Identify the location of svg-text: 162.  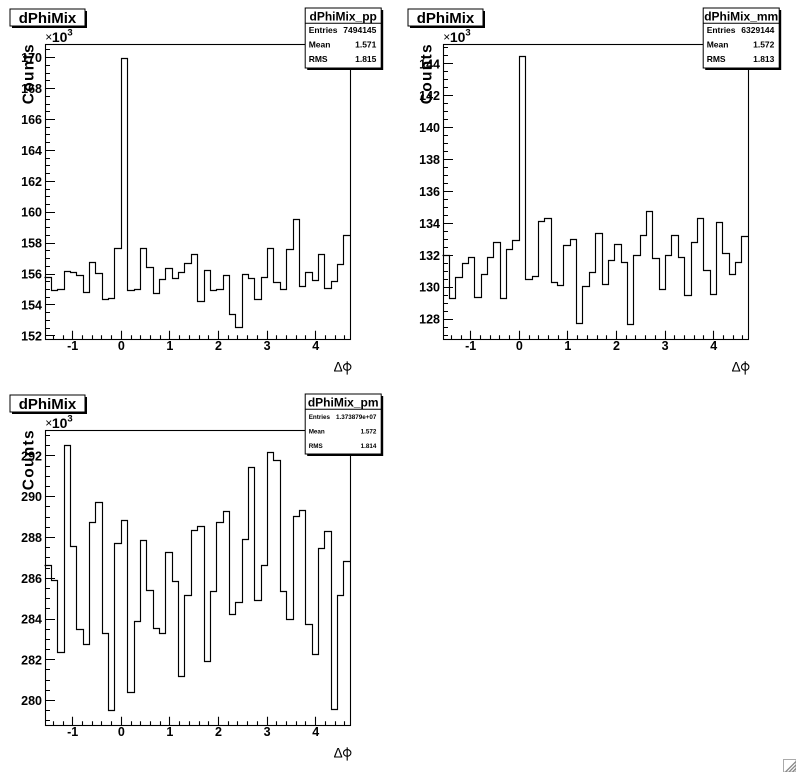
(31, 182).